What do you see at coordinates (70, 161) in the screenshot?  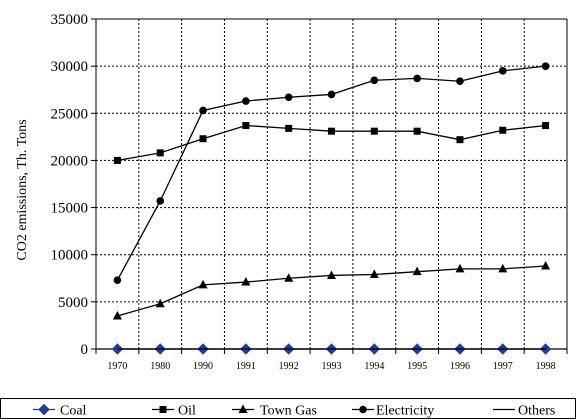 I see `y-tick-label: 20000` at bounding box center [70, 161].